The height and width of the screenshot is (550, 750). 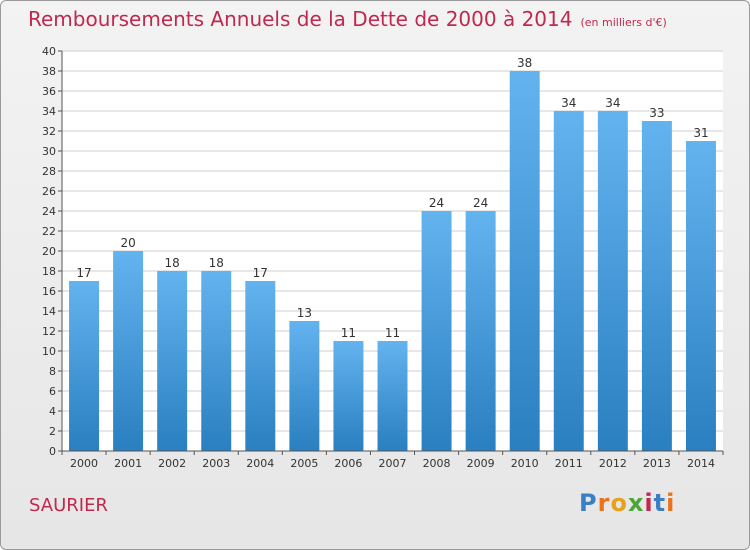 I want to click on y-tick-label: 28, so click(x=49, y=171).